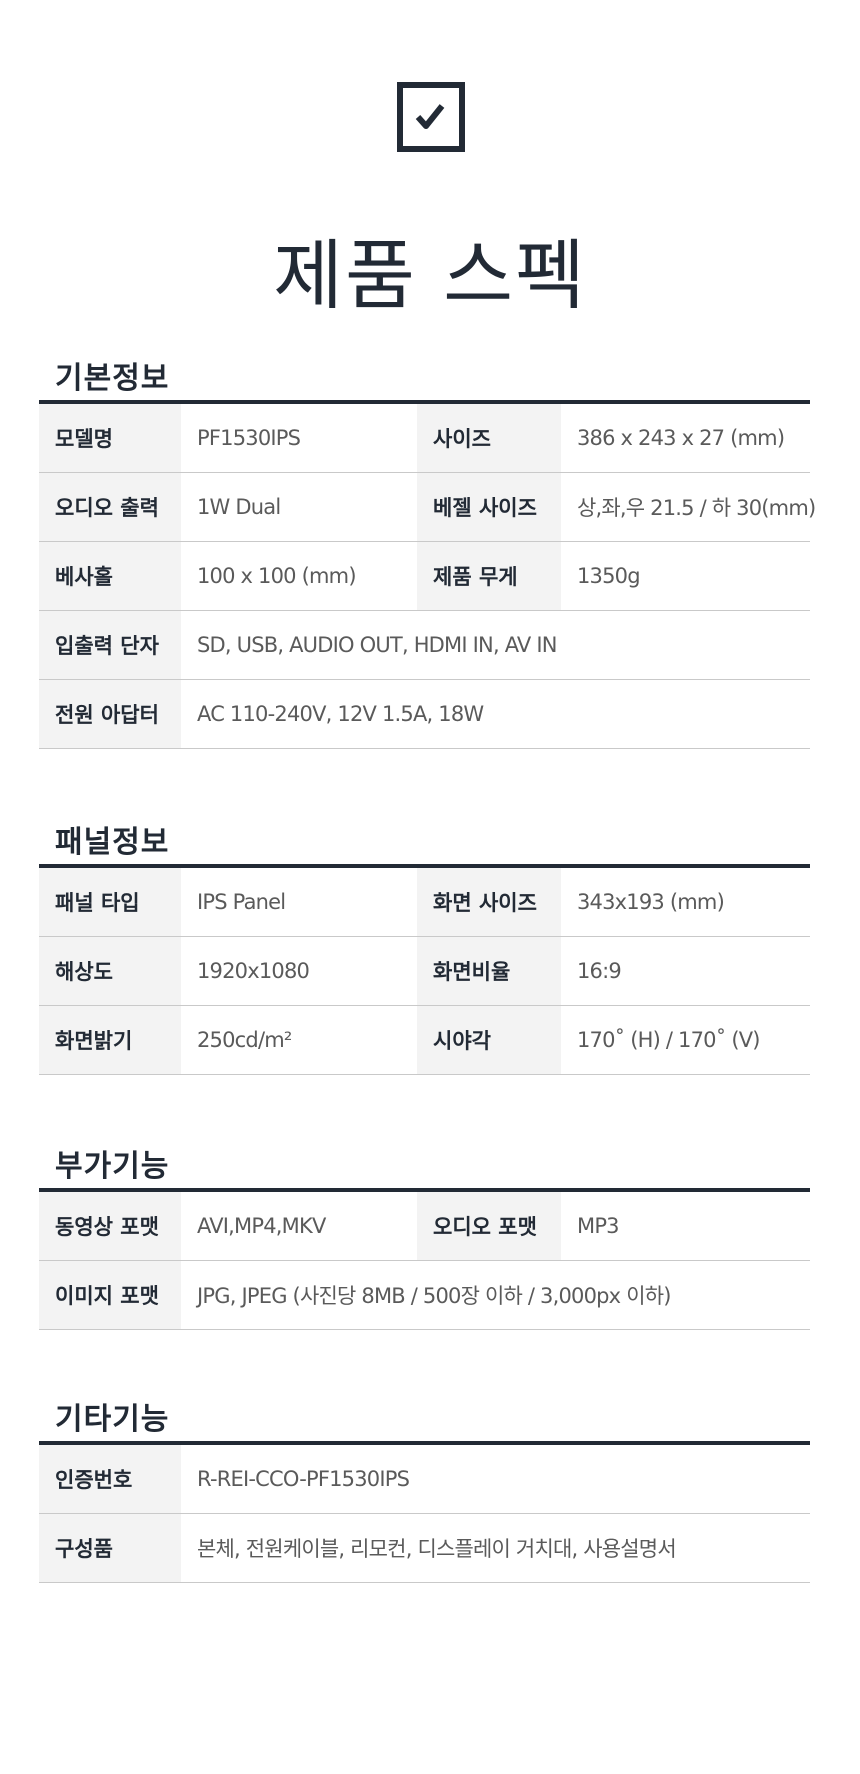 This screenshot has width=860, height=1774. Describe the element at coordinates (495, 1548) in the screenshot. I see `spec-value: 본체, 전원케이블, 리모컨, 디스플레이 거치대, 사용설명서` at that location.